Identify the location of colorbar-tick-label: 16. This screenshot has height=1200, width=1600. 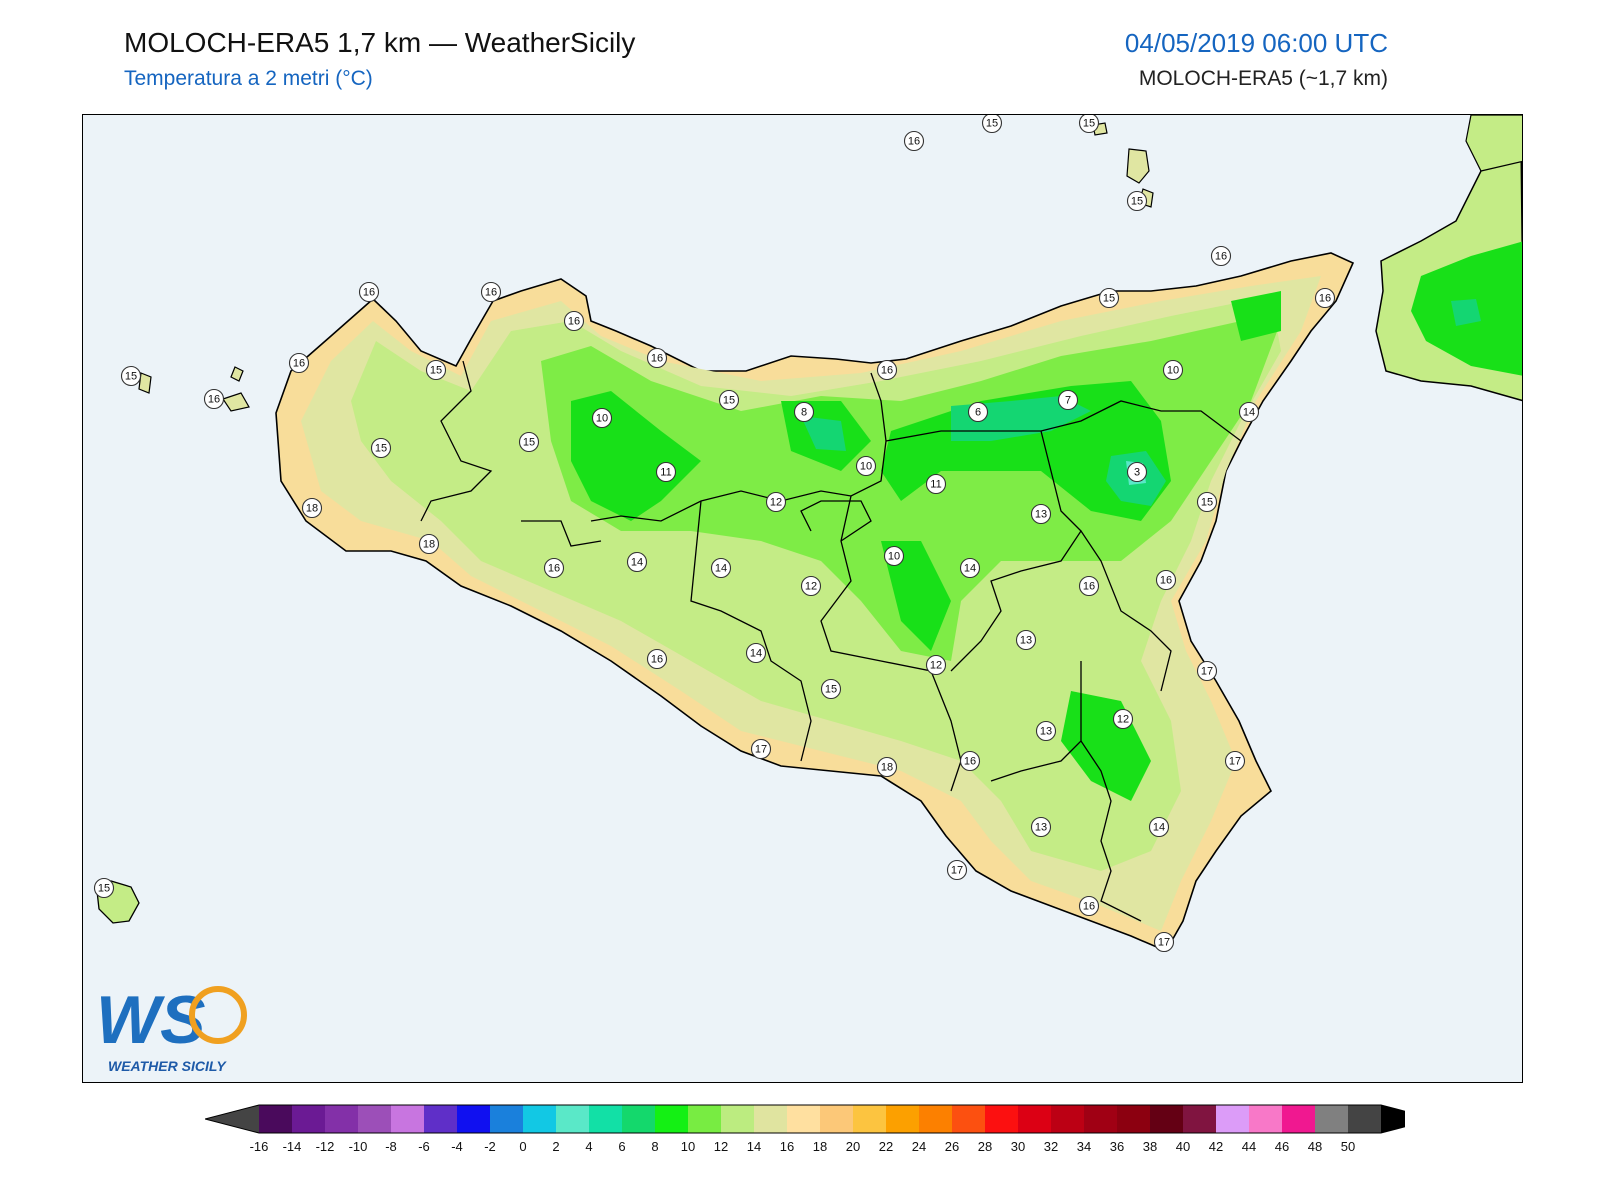
(787, 1146).